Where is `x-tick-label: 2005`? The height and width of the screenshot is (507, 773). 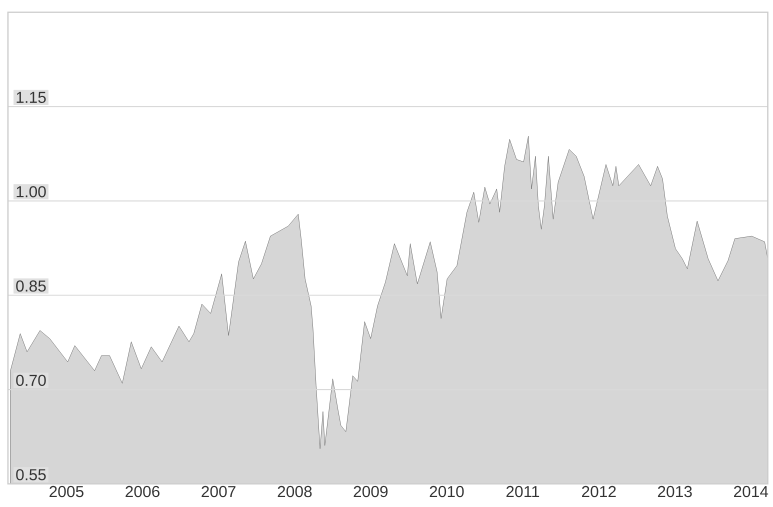
x-tick-label: 2005 is located at coordinates (67, 492).